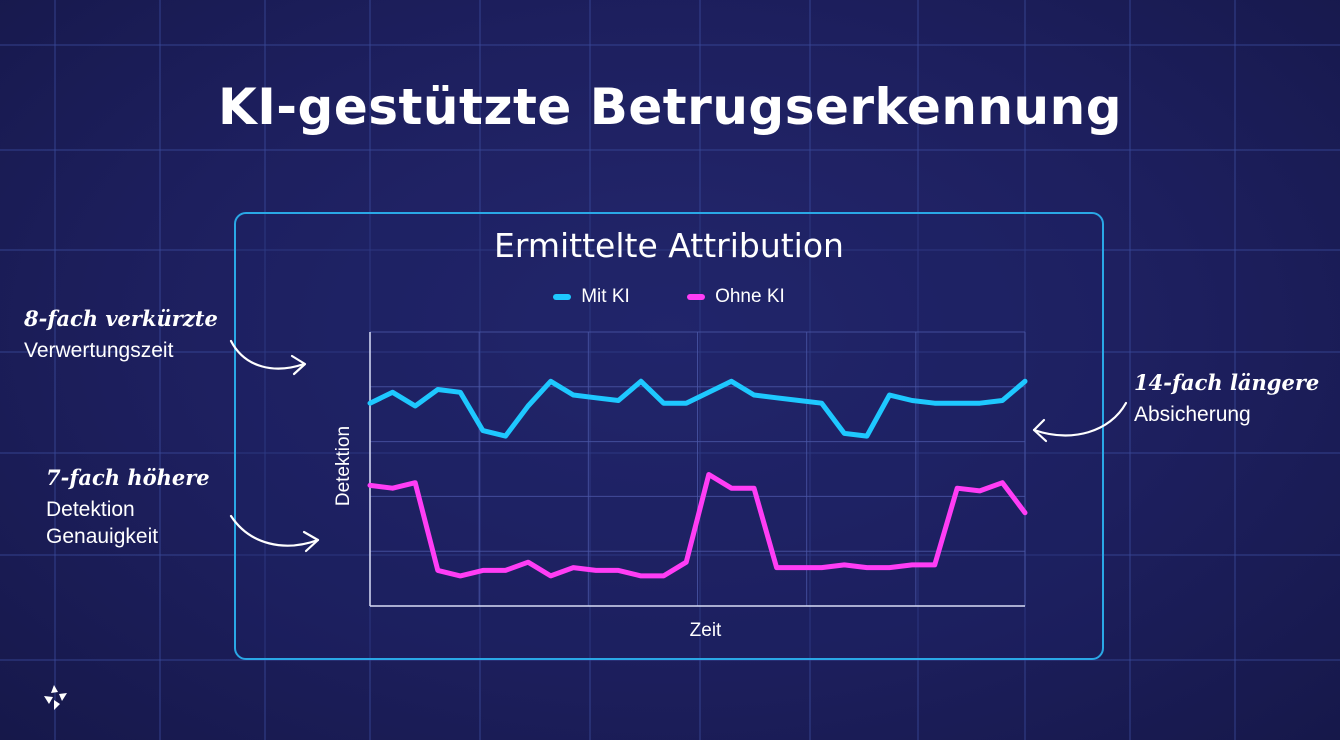 This screenshot has height=740, width=1340. I want to click on annotation-genauigkeit: 7-fach höhere Detektion Genauigkeit, so click(128, 507).